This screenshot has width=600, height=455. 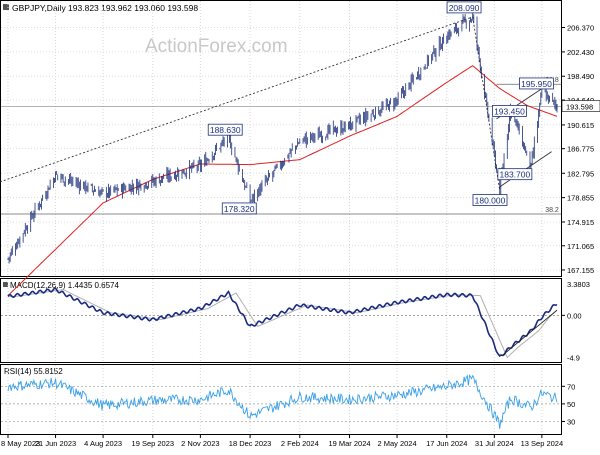 I want to click on y-tick-label: 178.855, so click(x=580, y=198).